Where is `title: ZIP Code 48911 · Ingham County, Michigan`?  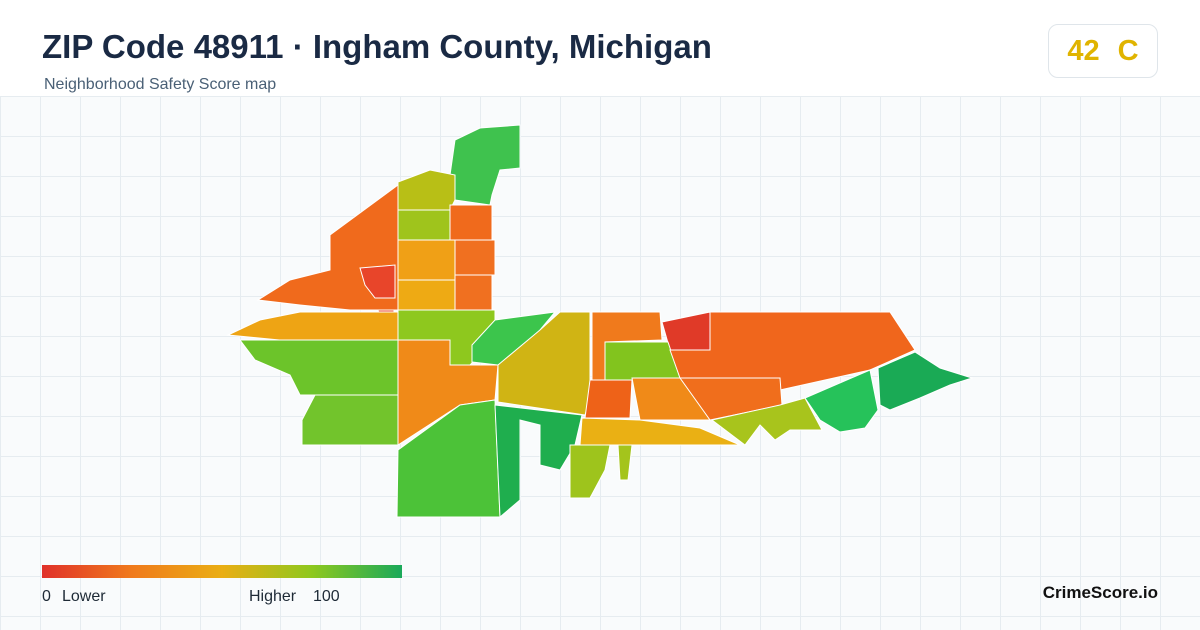 title: ZIP Code 48911 · Ingham County, Michigan is located at coordinates (377, 46).